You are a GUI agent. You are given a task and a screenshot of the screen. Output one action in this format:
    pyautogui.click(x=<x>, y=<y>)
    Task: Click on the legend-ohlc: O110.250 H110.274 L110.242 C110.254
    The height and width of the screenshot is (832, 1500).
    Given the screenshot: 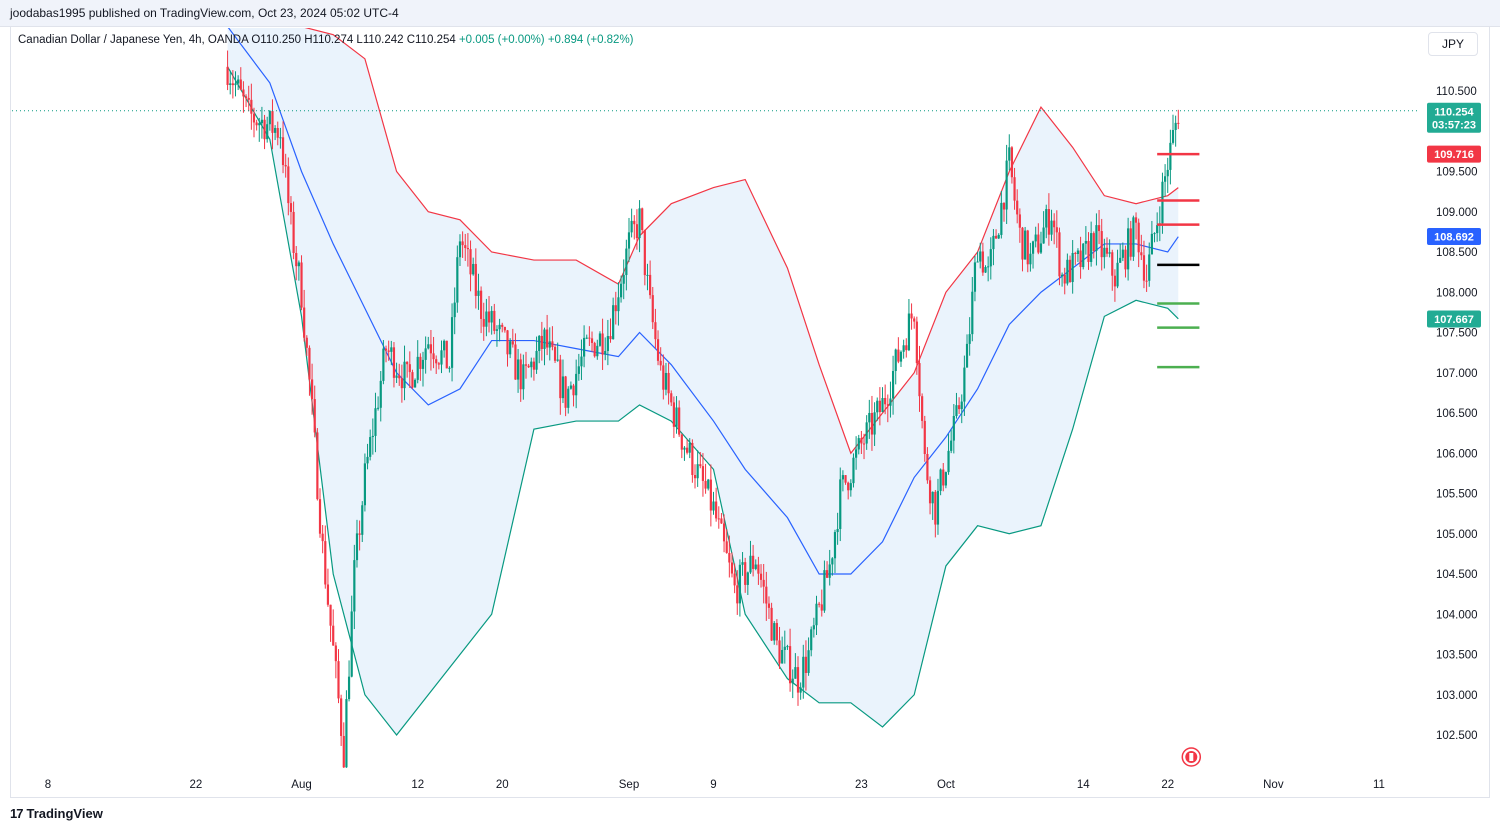 What is the action you would take?
    pyautogui.click(x=353, y=40)
    